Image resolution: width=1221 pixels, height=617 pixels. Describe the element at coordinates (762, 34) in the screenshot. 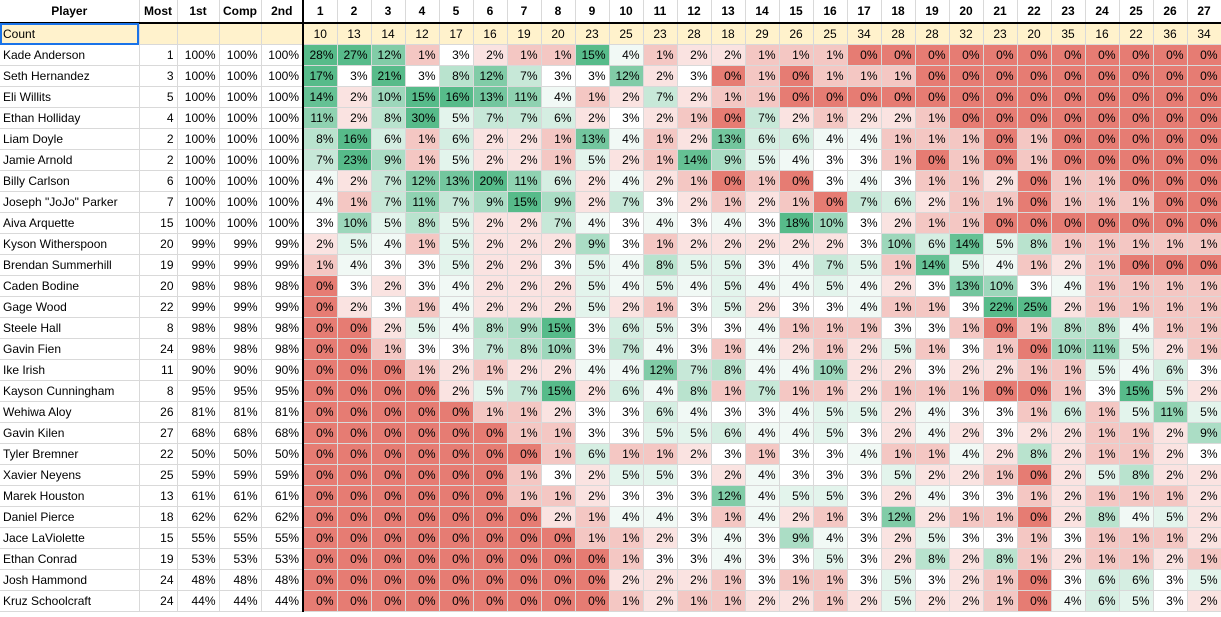

I see `count-cell: 29` at that location.